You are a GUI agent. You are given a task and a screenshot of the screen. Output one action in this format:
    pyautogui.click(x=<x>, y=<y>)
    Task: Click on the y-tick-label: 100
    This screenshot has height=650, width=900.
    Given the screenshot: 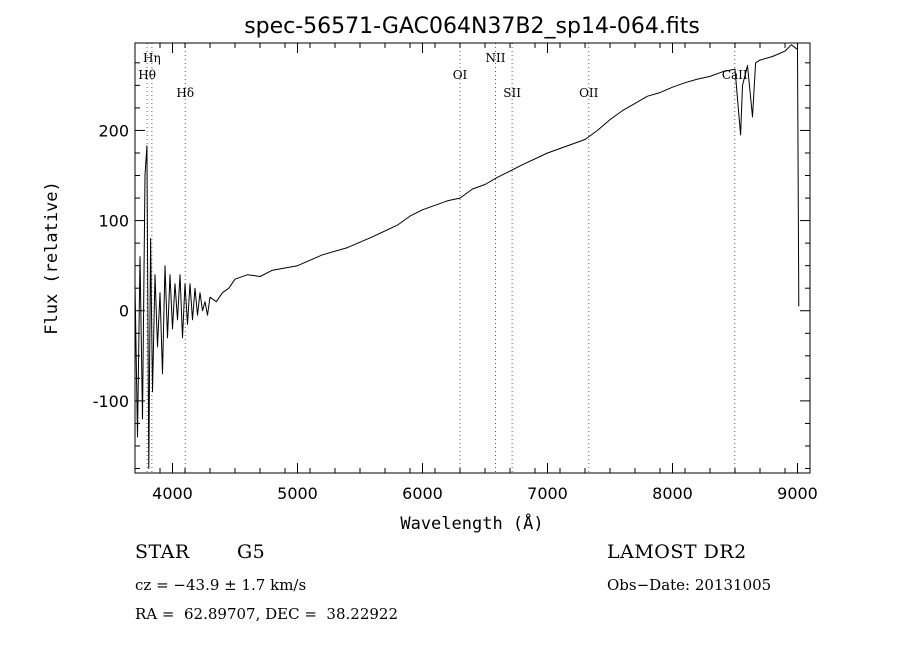 What is the action you would take?
    pyautogui.click(x=113, y=221)
    